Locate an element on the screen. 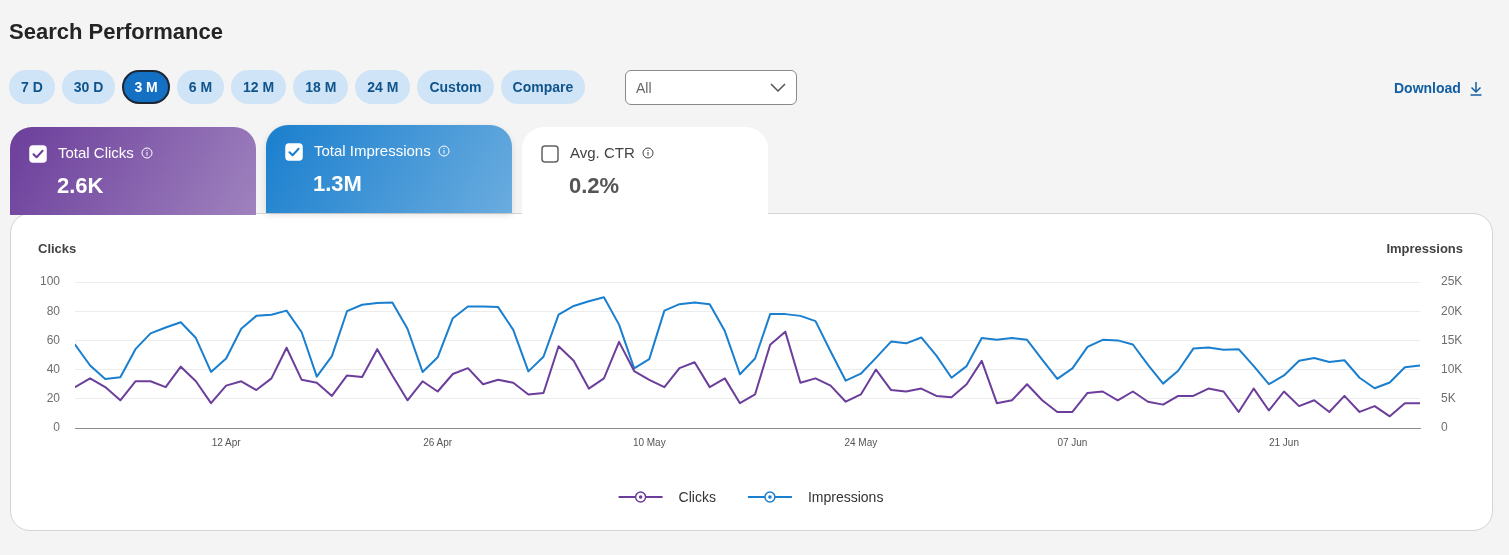 This screenshot has height=555, width=1509. y-tick-label: 0 is located at coordinates (57, 427).